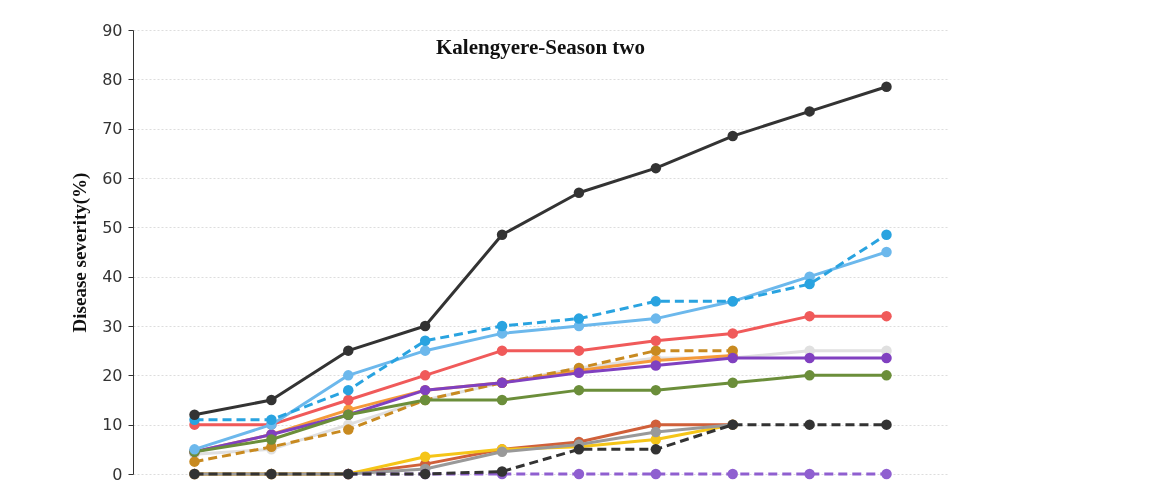 This screenshot has width=1152, height=499. I want to click on y-tick-label: 30, so click(112, 326).